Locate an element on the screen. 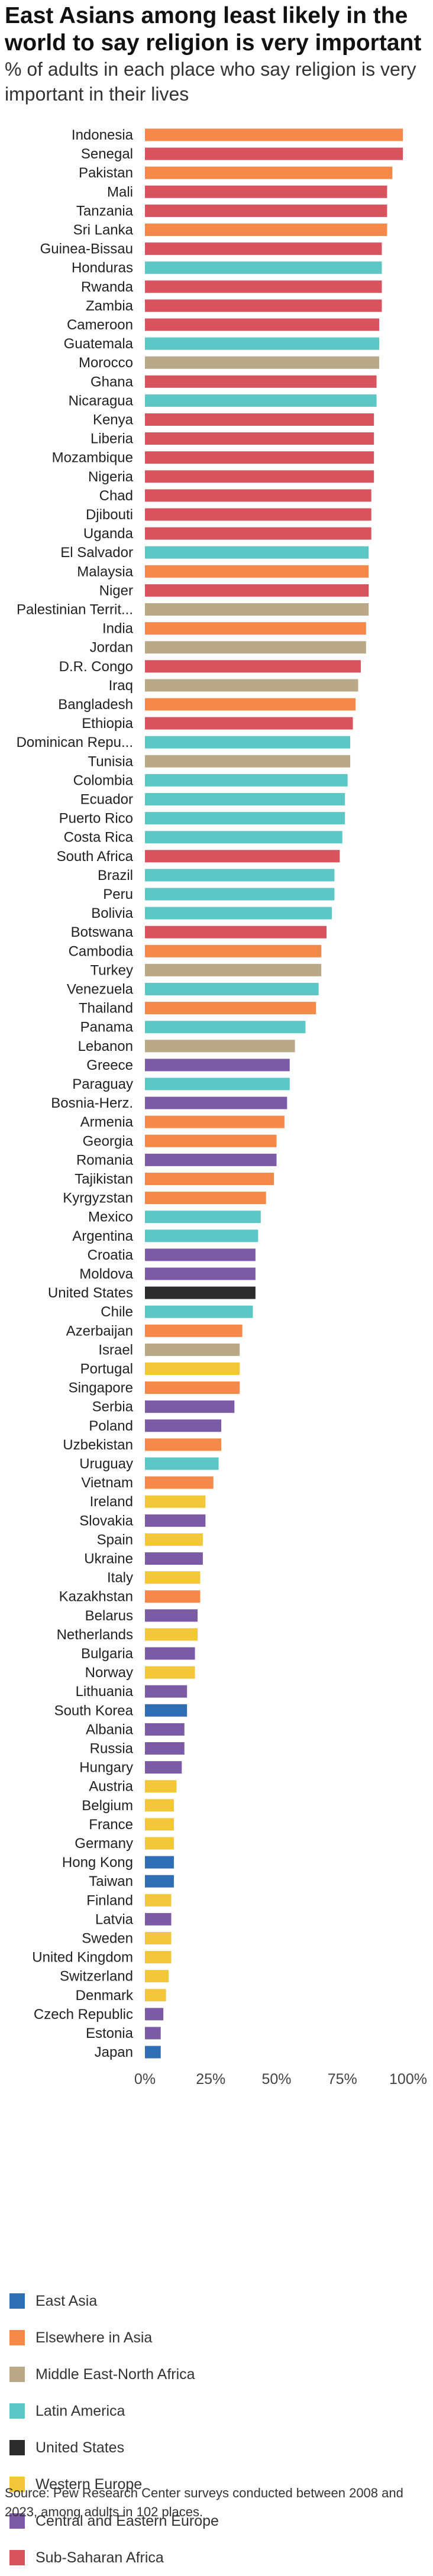 This screenshot has height=2576, width=433. bar-ethiopia is located at coordinates (249, 723).